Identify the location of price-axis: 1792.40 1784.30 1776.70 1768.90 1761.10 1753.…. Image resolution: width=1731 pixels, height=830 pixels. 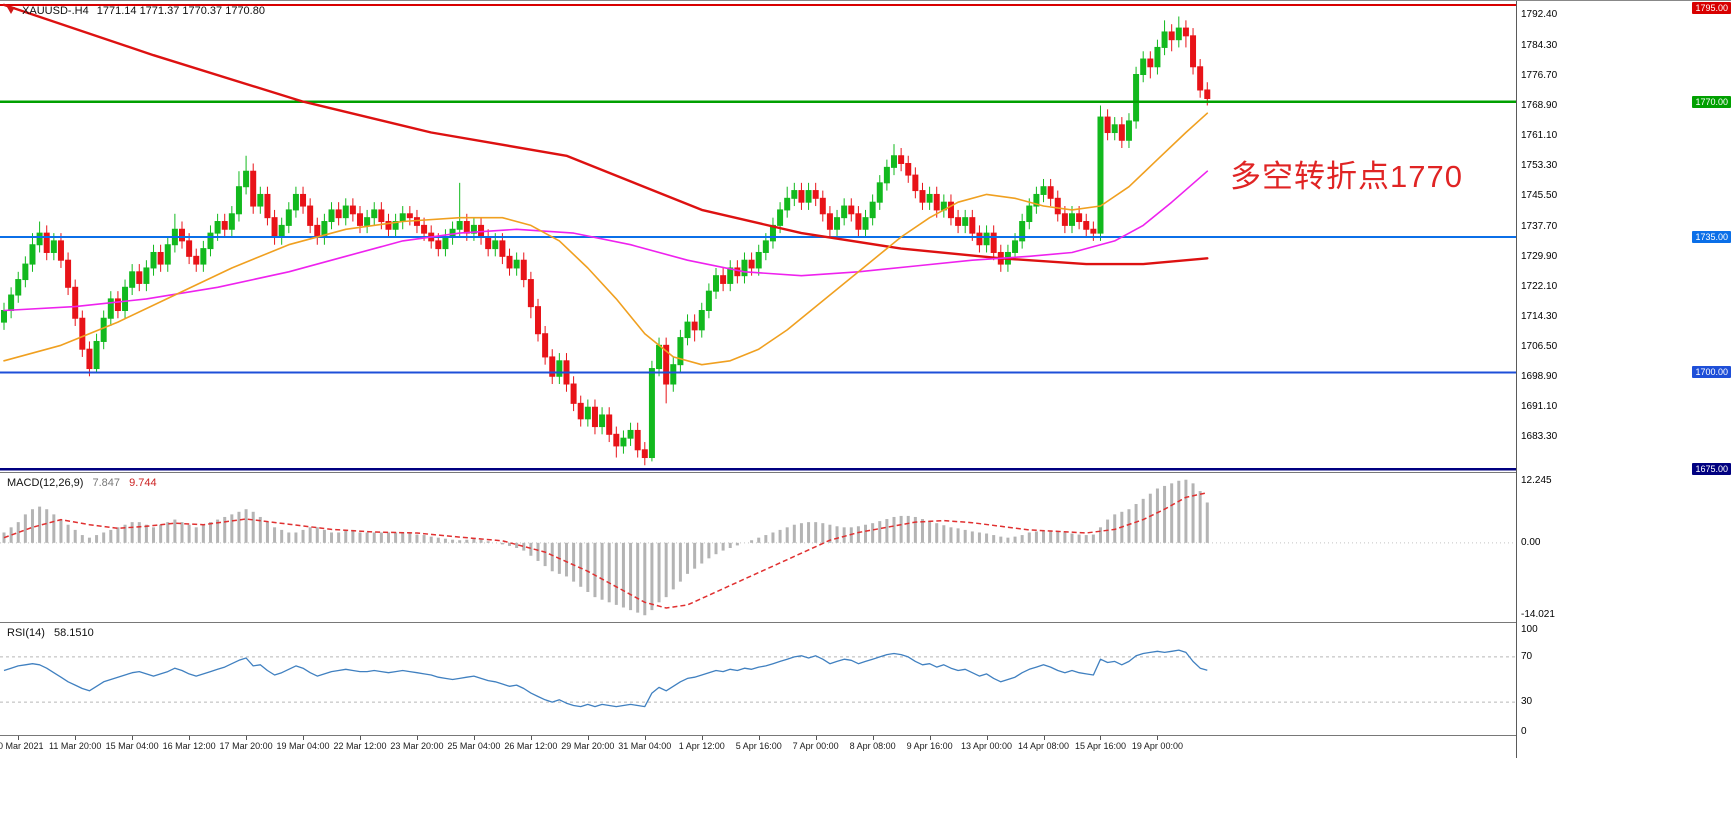
(1623, 379).